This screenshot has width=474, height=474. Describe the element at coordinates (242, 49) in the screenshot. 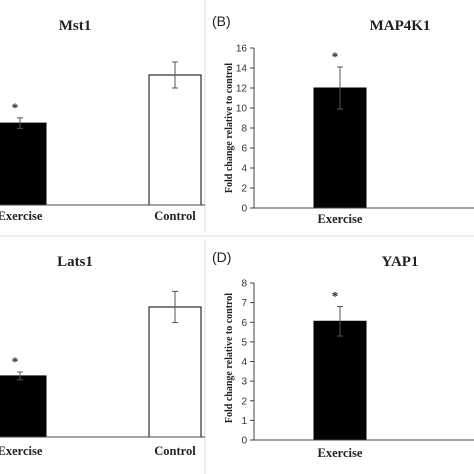

I see `y-tick-label: 16` at that location.